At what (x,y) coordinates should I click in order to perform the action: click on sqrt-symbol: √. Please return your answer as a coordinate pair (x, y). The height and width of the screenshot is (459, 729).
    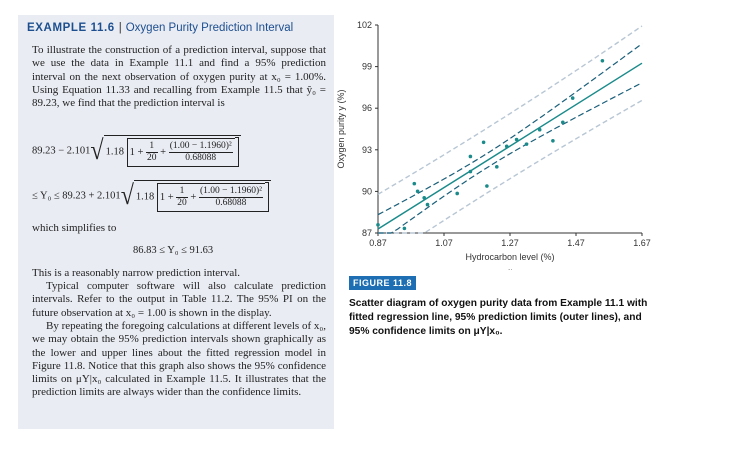
    Looking at the image, I should click on (97, 150).